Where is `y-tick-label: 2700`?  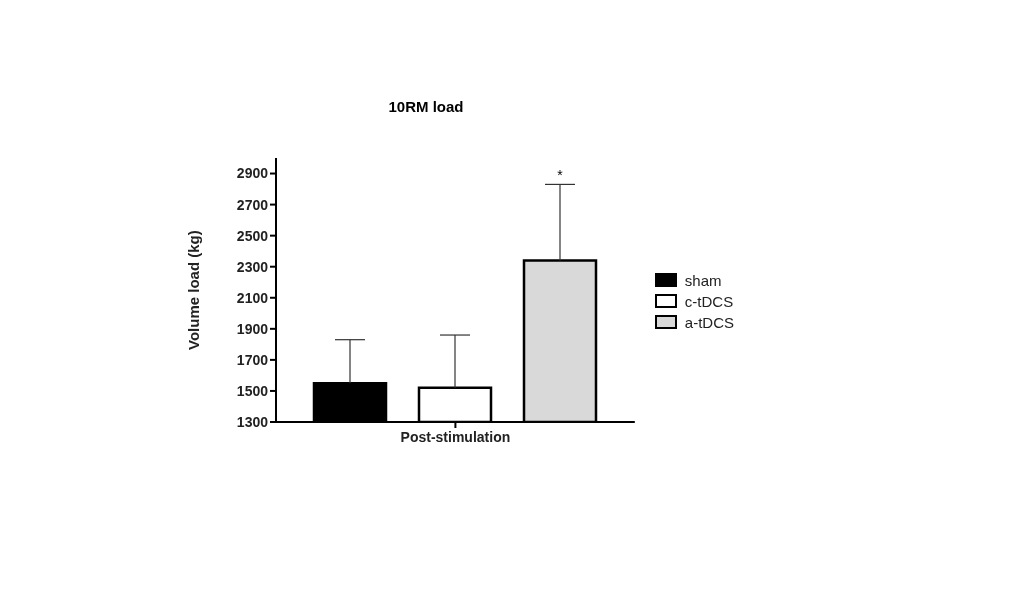
y-tick-label: 2700 is located at coordinates (252, 204).